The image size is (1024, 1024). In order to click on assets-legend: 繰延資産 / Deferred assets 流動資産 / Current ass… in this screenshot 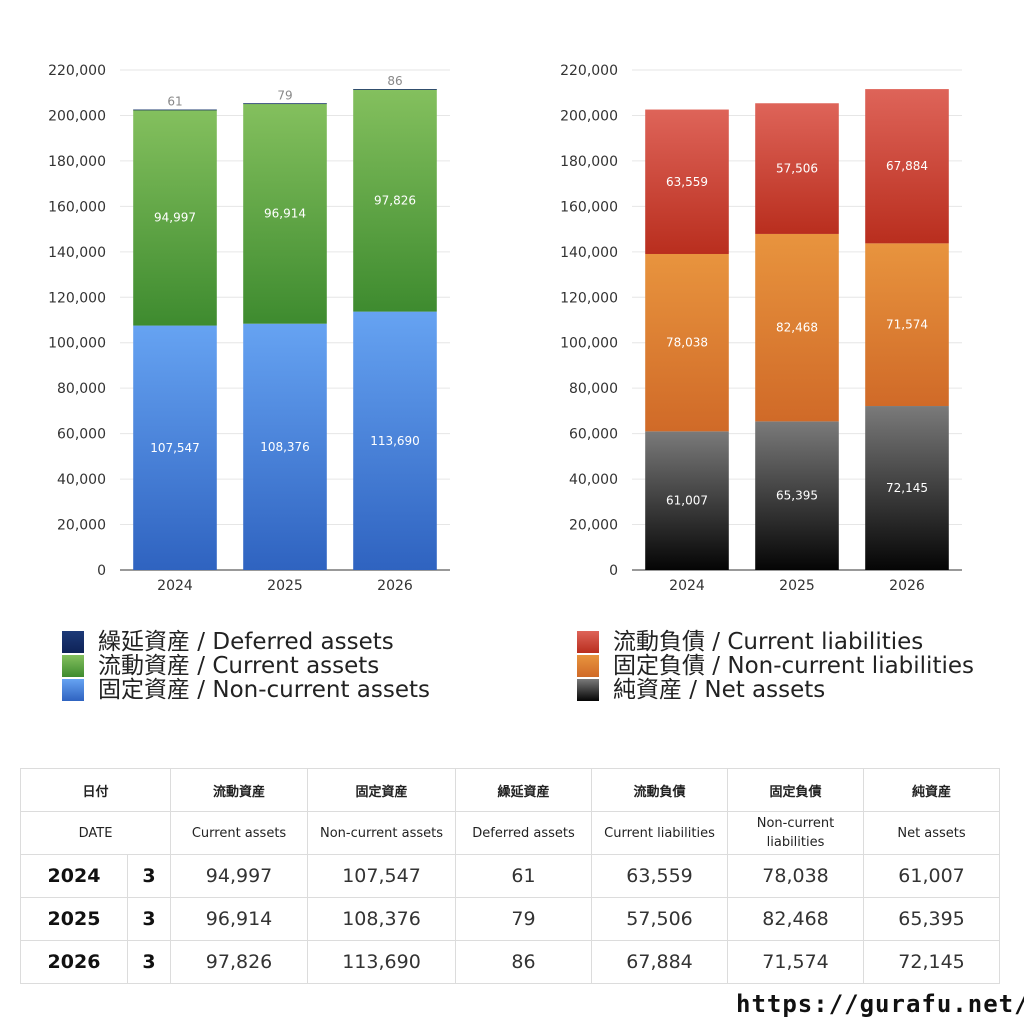, I will do `click(246, 666)`.